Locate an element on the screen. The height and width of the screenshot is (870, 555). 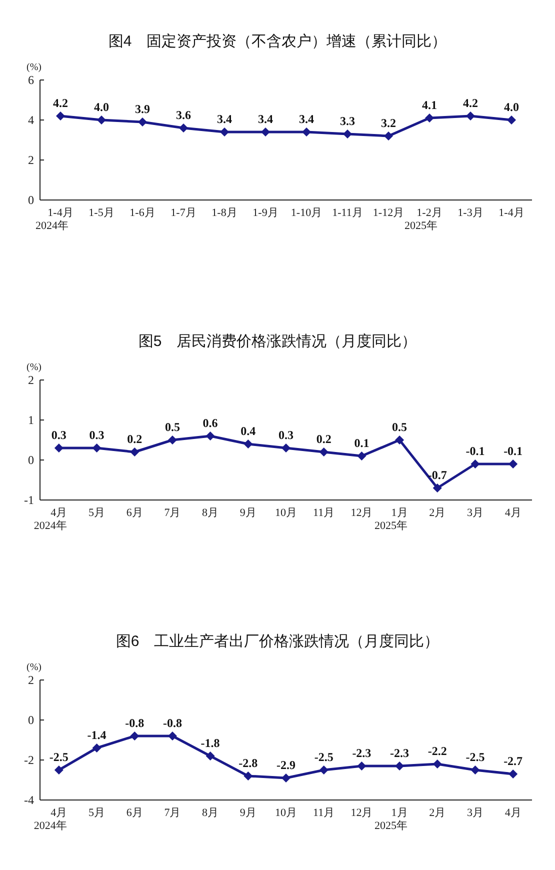
x-tick-label: 1-9月 is located at coordinates (265, 213).